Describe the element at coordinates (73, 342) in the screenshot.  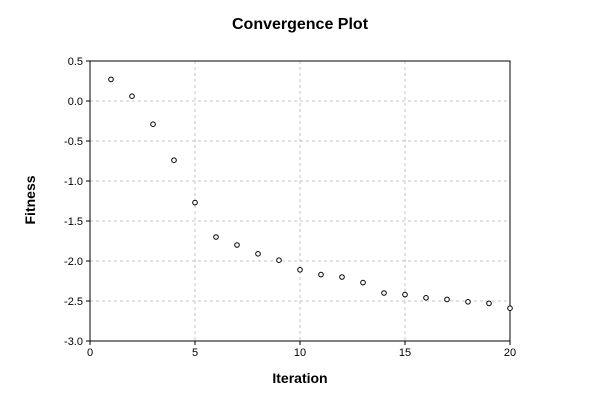
I see `y-tick-label: -3.0` at that location.